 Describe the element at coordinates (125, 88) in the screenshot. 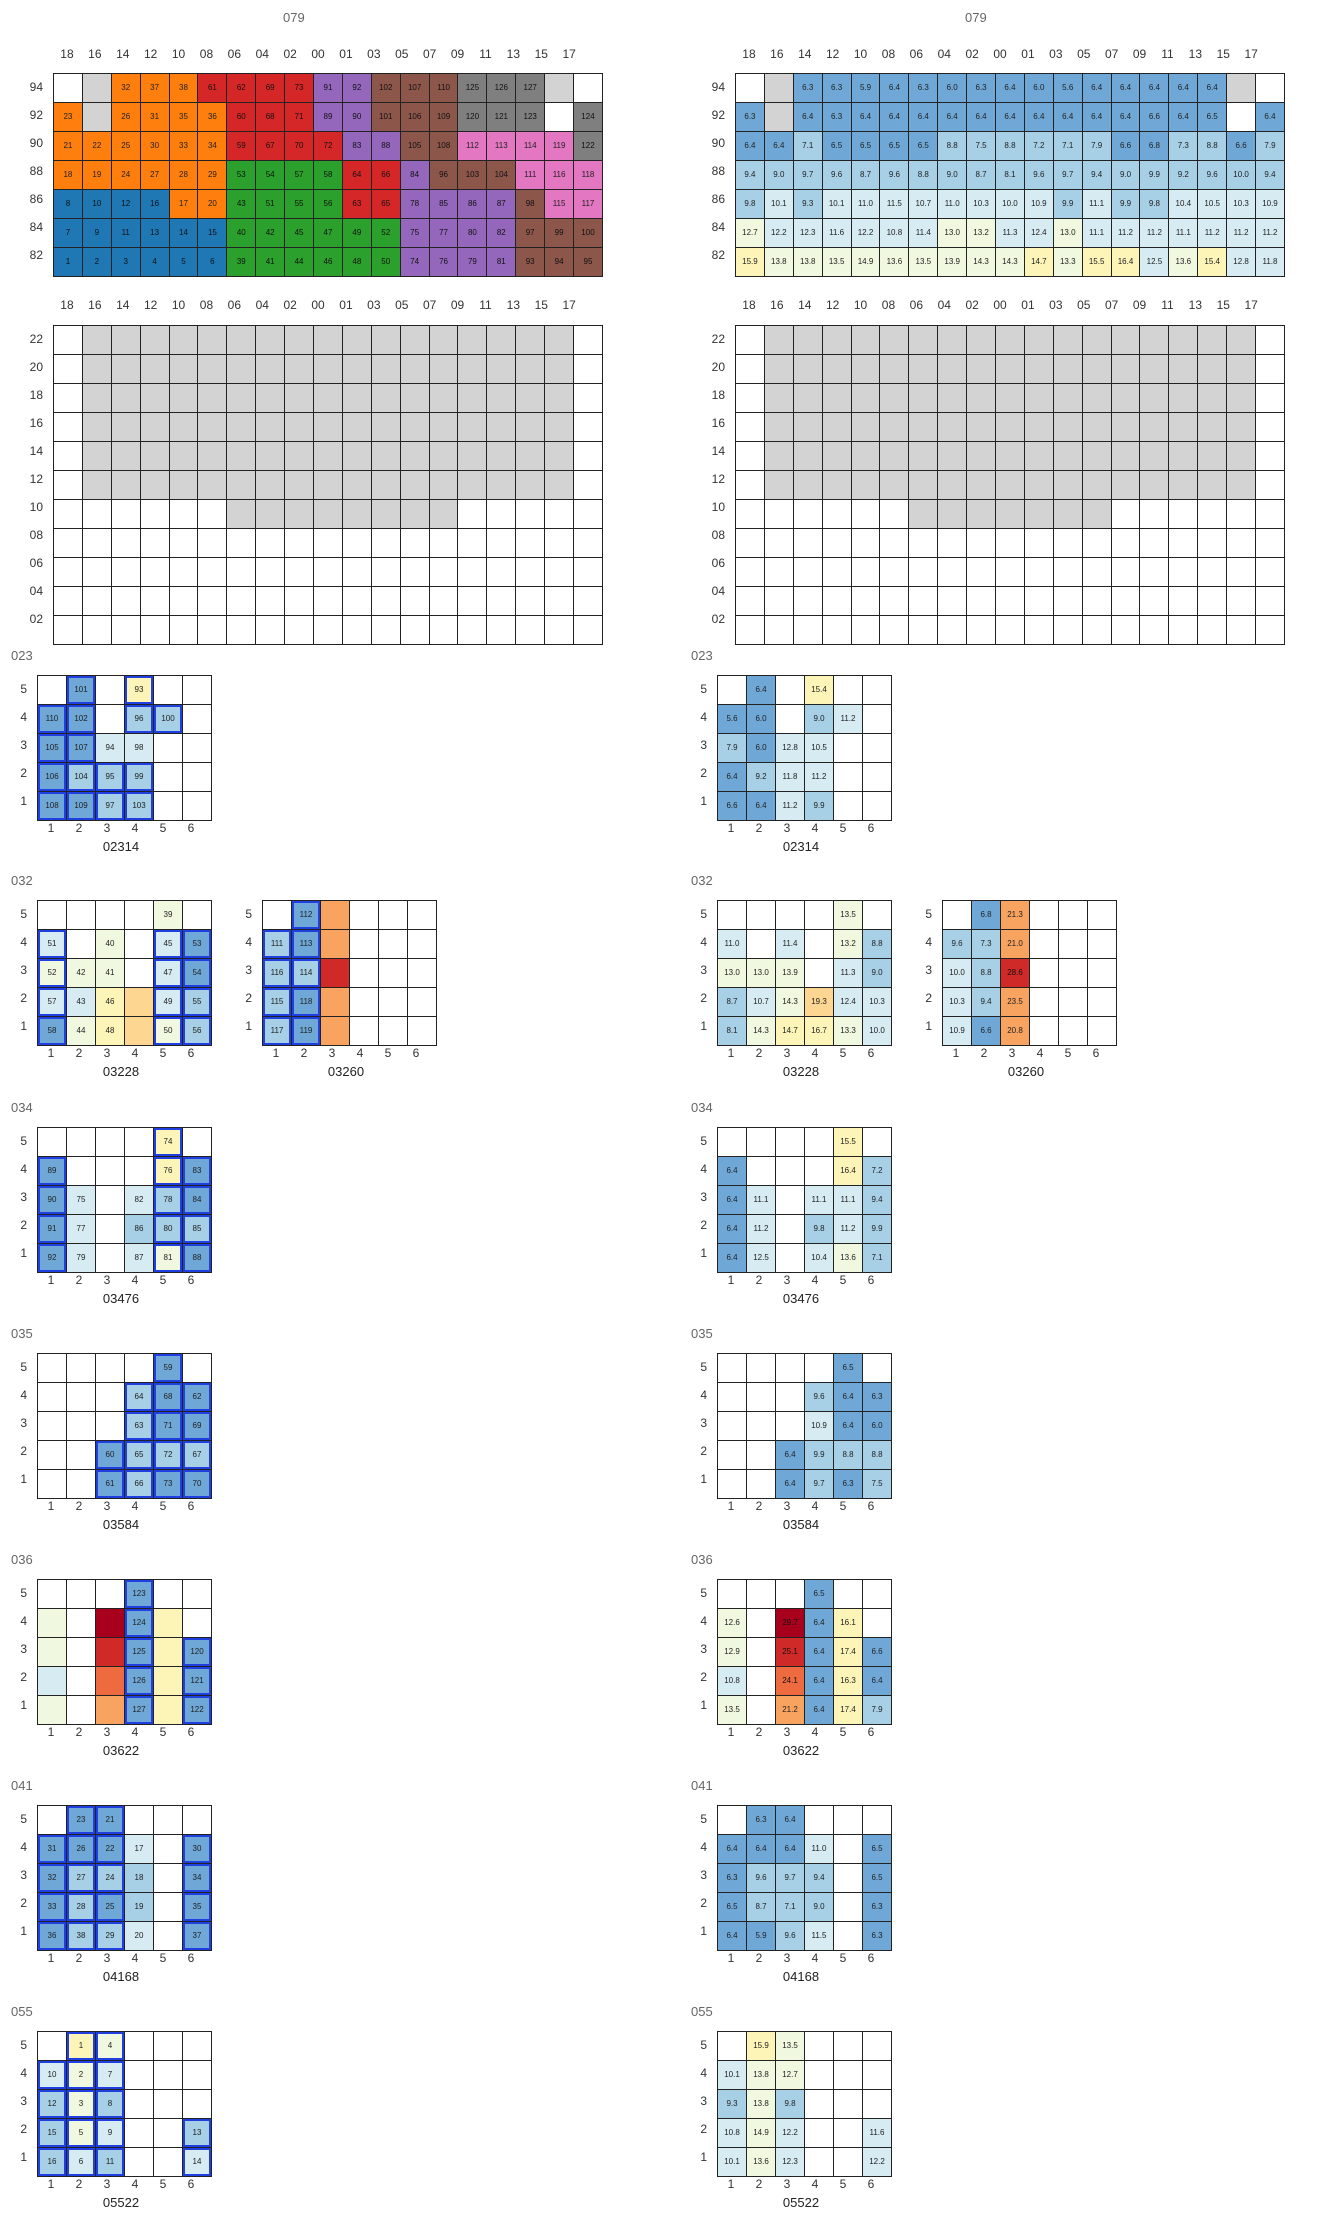

I see `grid-cell: 32` at that location.